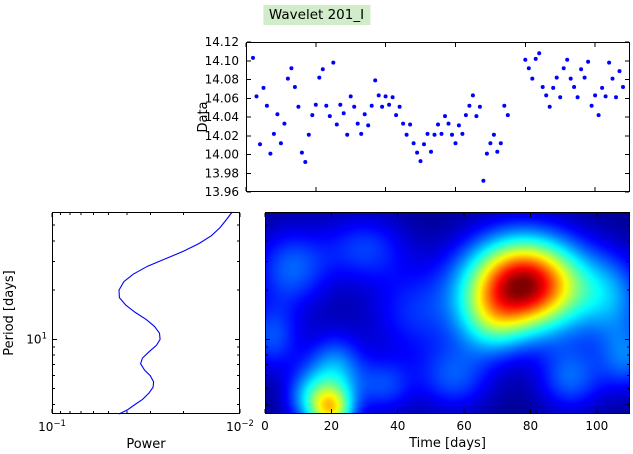  What do you see at coordinates (222, 61) in the screenshot?
I see `data-ytick-label: 14.10` at bounding box center [222, 61].